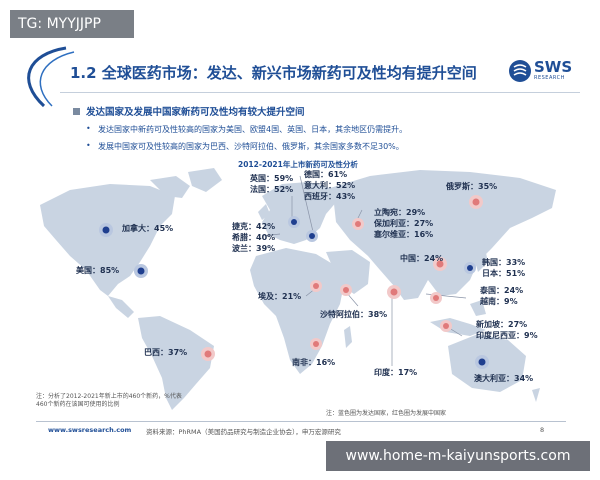  What do you see at coordinates (542, 430) in the screenshot?
I see `page-number: 8` at bounding box center [542, 430].